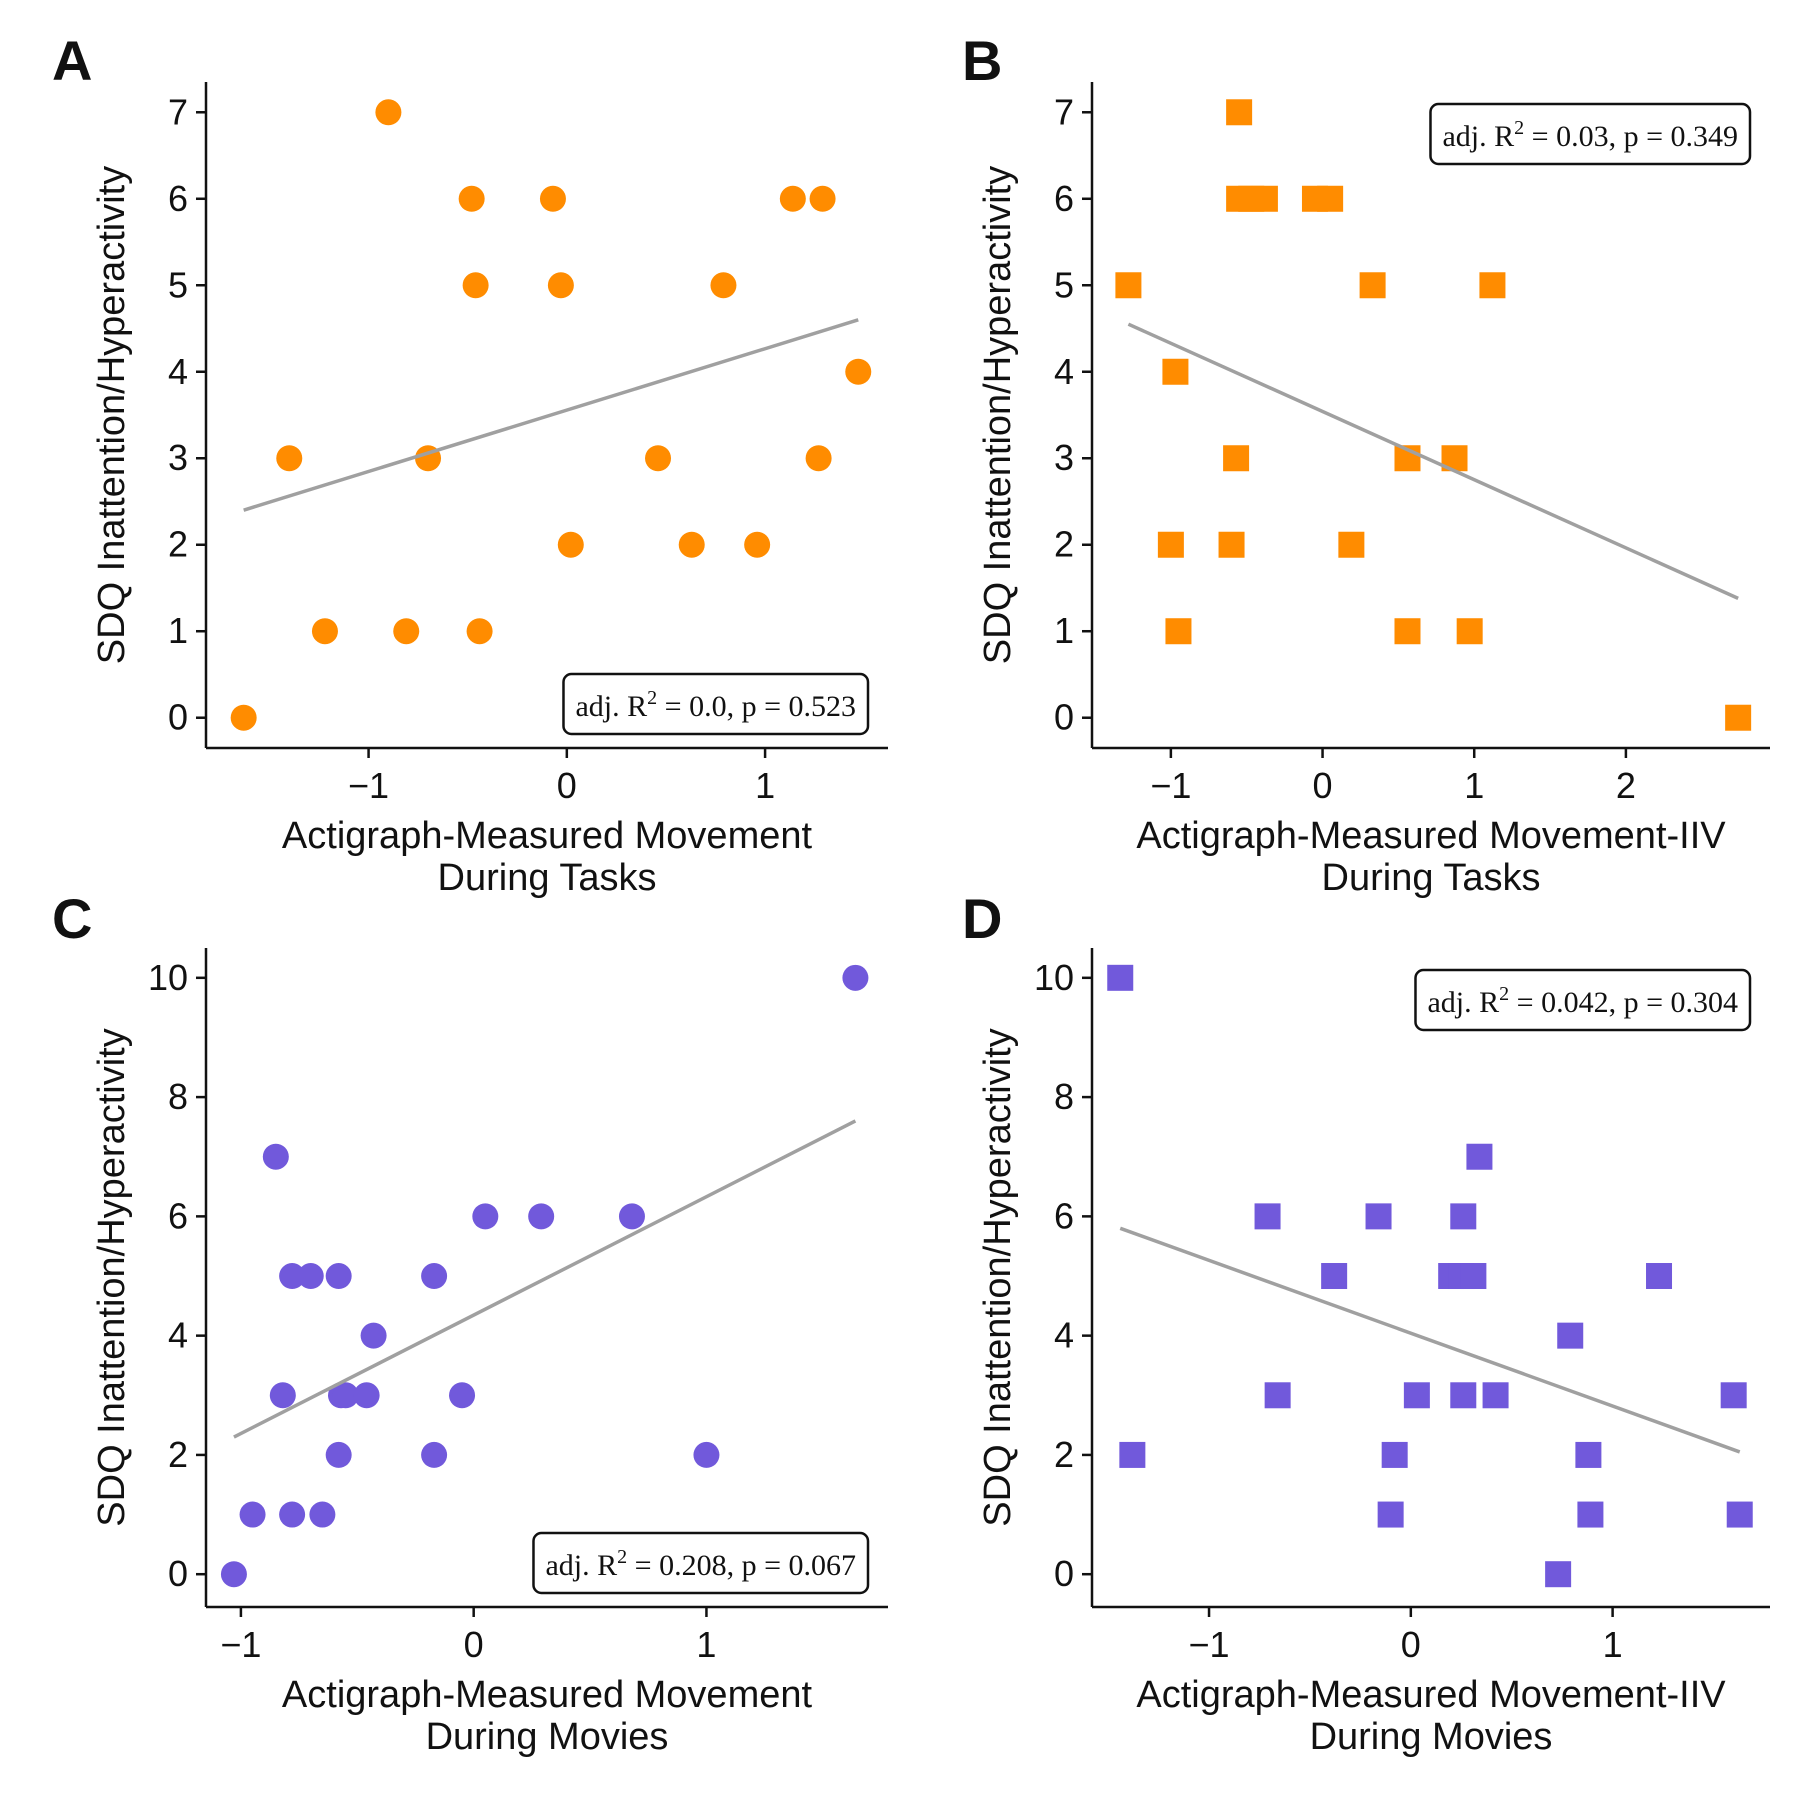 The height and width of the screenshot is (1803, 1794). I want to click on x-axis-label: Actigraph-Measured Movement-IIV, so click(1431, 836).